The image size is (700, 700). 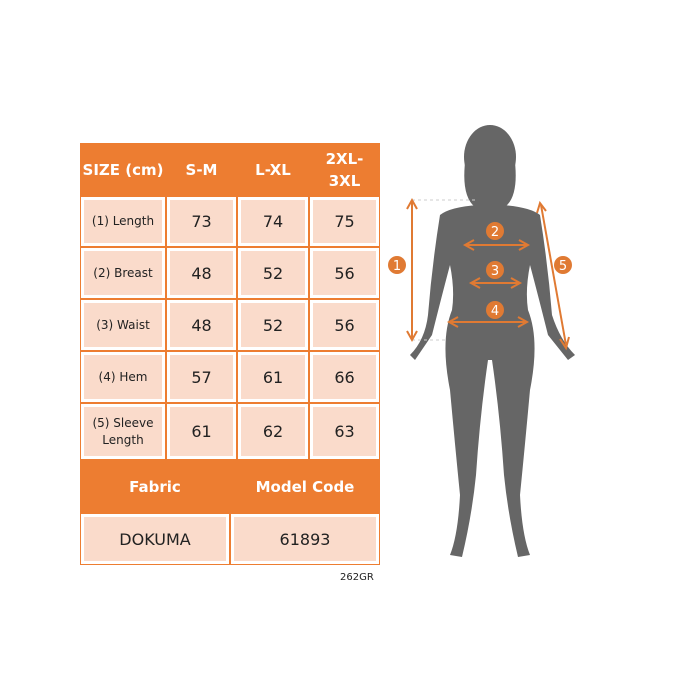 I want to click on measurement-arrows, so click(x=488, y=274).